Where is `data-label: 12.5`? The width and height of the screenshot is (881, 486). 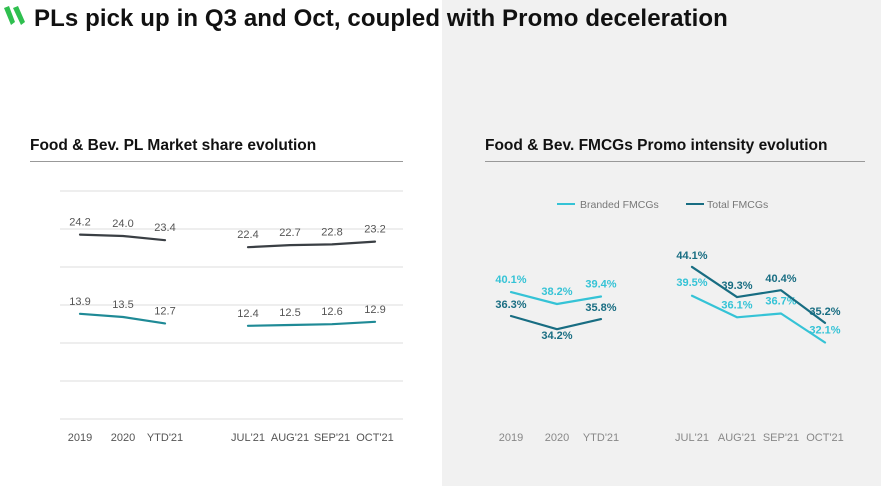
data-label: 12.5 is located at coordinates (289, 313).